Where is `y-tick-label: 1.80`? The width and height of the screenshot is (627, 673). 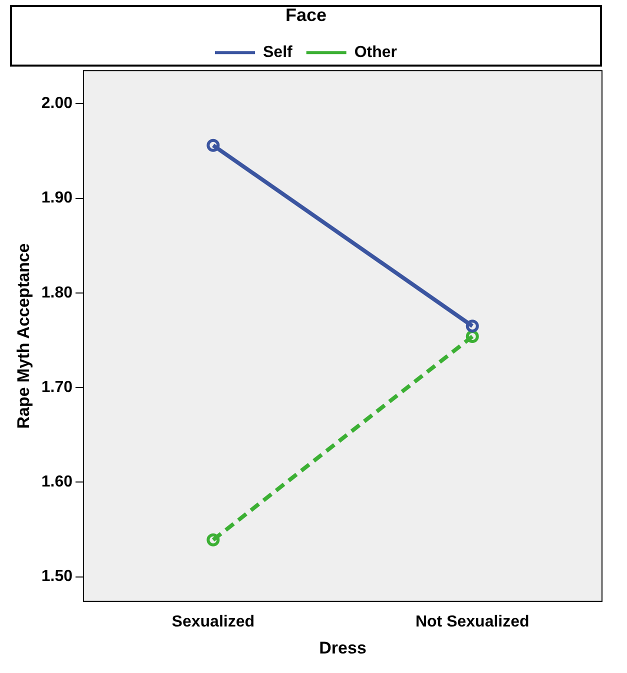 y-tick-label: 1.80 is located at coordinates (57, 293).